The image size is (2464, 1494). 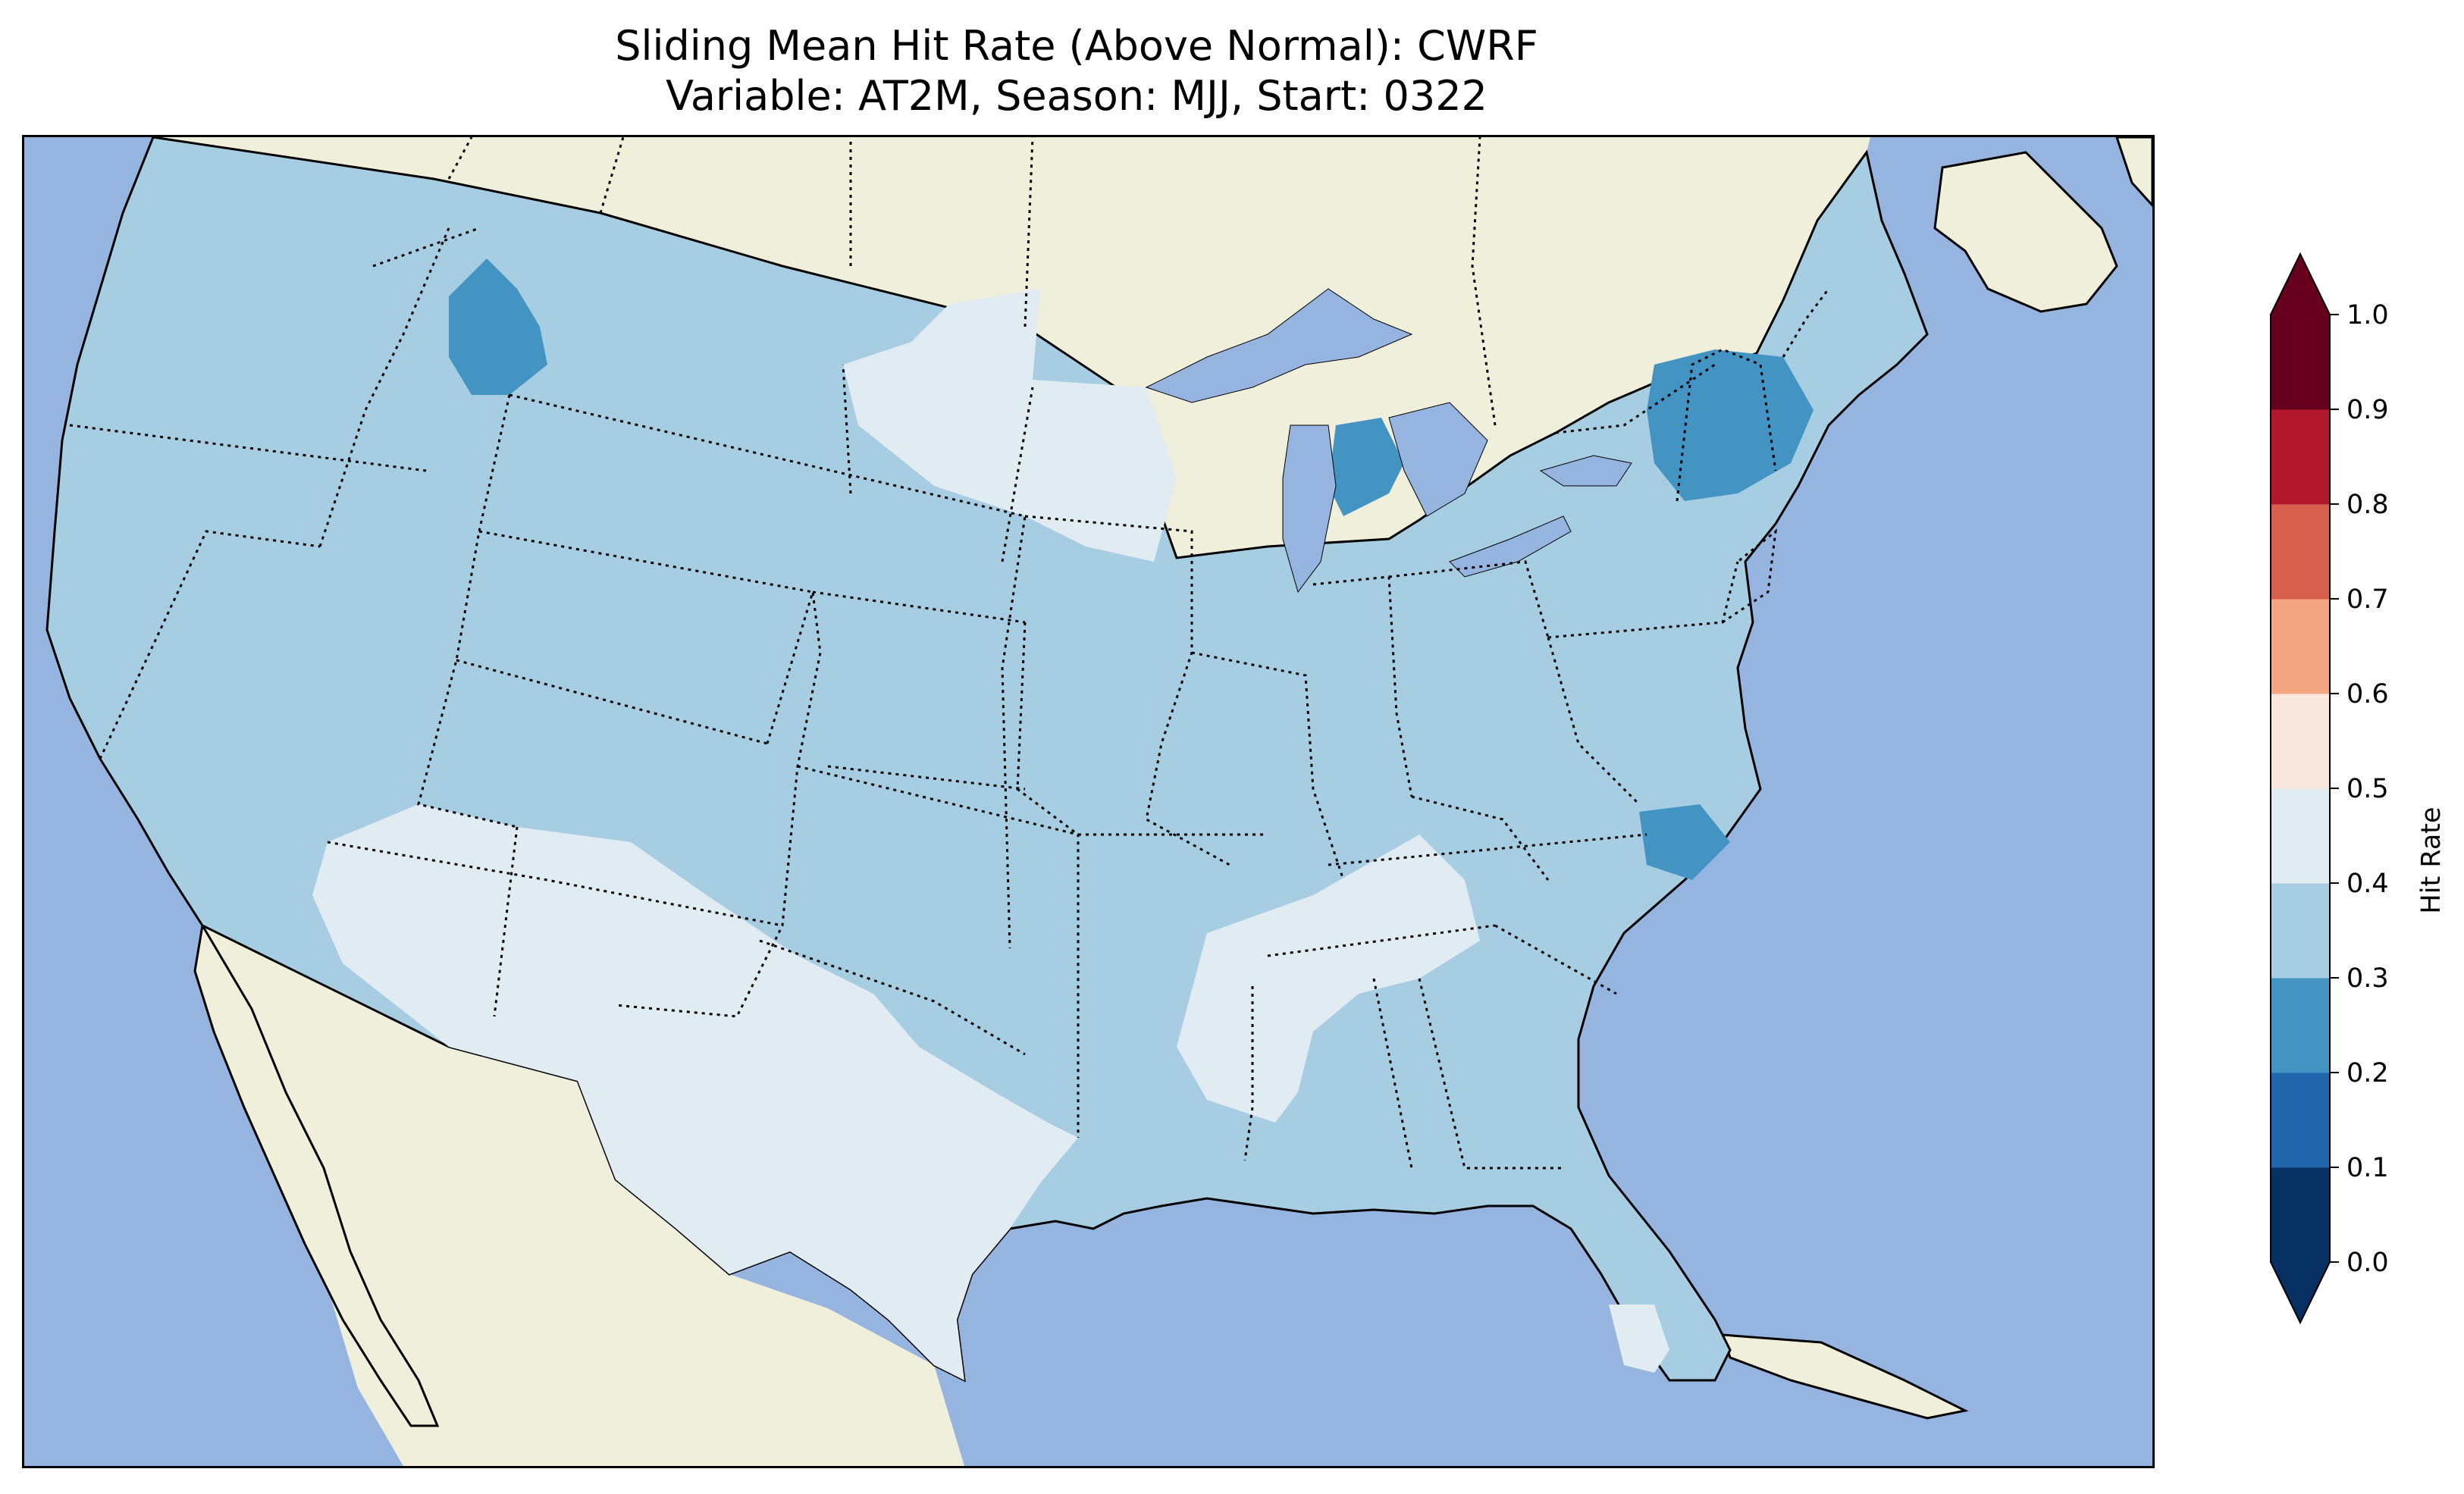 What do you see at coordinates (583, 1196) in the screenshot?
I see `mexico-land` at bounding box center [583, 1196].